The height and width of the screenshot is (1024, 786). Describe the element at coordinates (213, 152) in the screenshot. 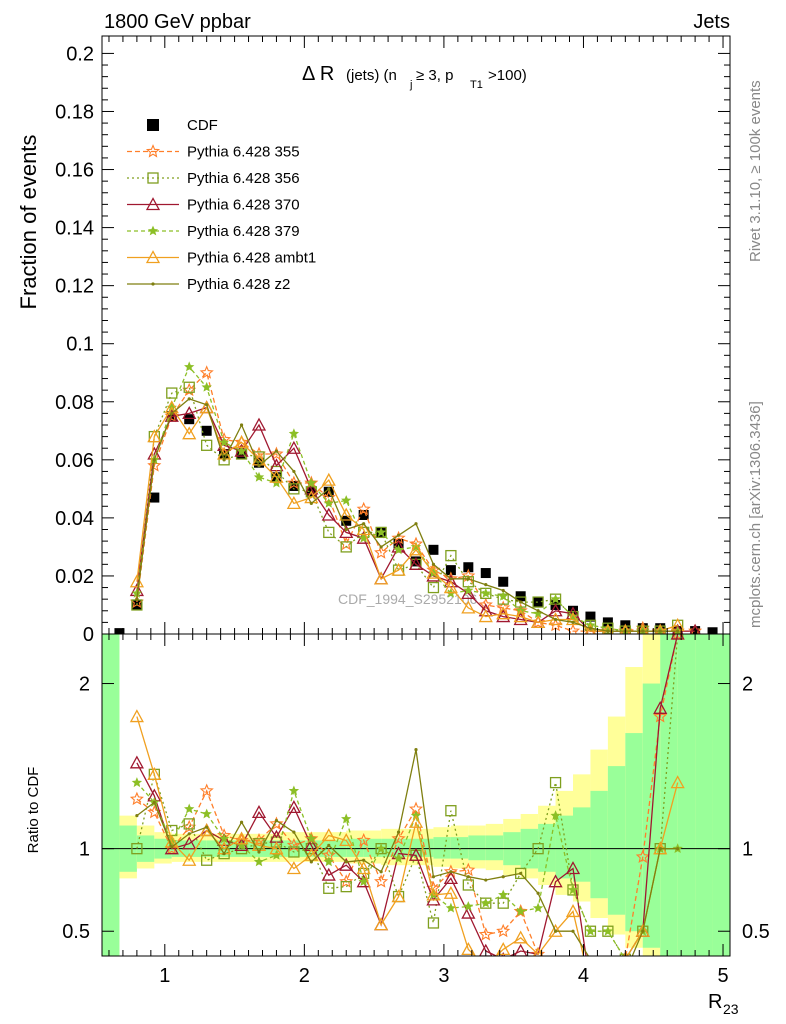

I see `legend-entry-1: Pythia 6.428 355` at that location.